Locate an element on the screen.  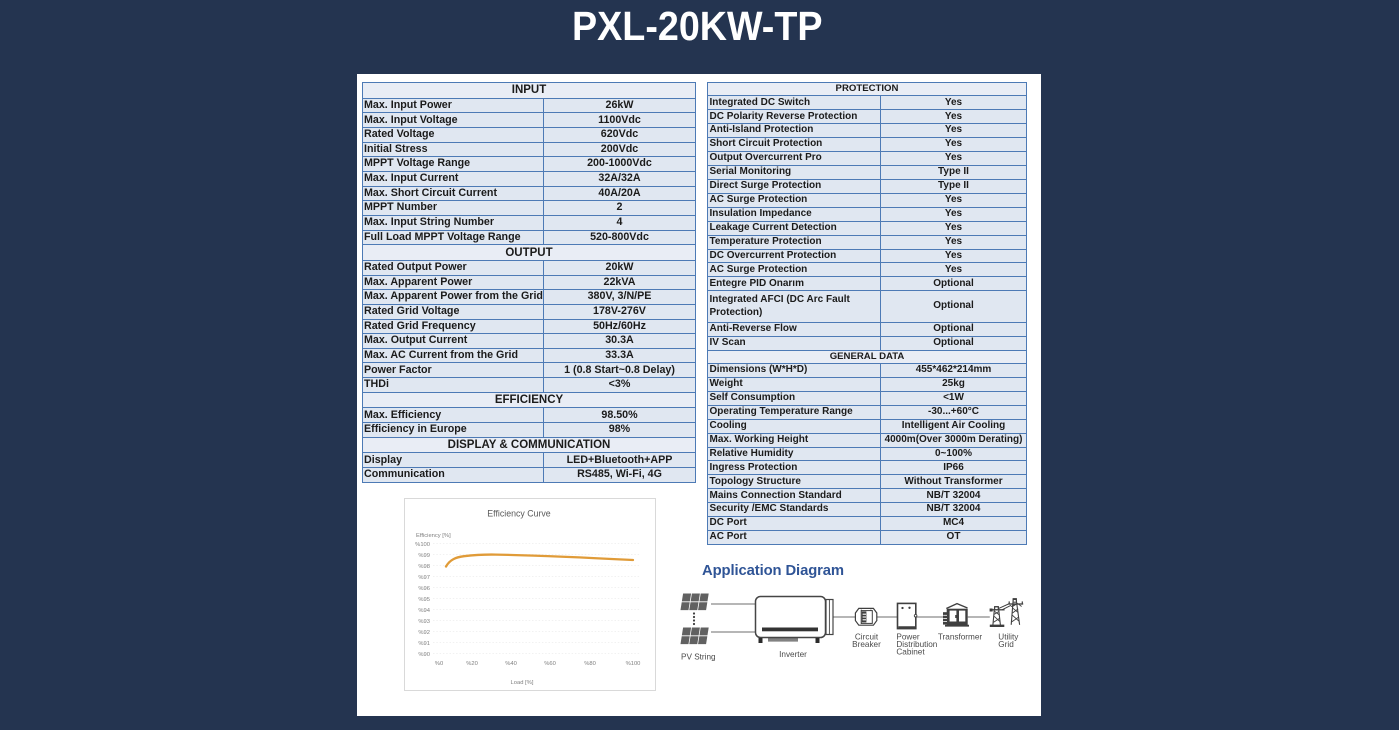
svg-text: %60 is located at coordinates (550, 664).